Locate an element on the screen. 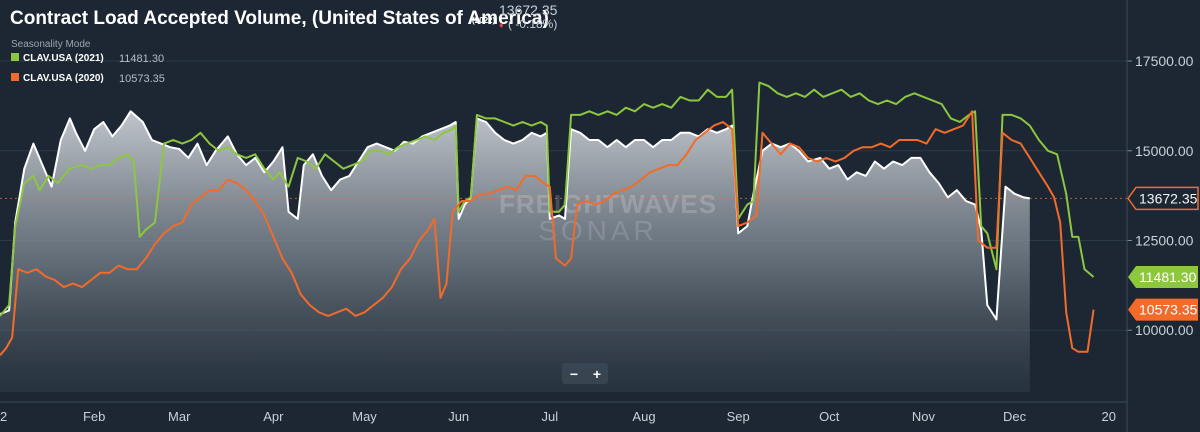 Image resolution: width=1200 pixels, height=432 pixels. legend-swatch-2021 is located at coordinates (15, 57).